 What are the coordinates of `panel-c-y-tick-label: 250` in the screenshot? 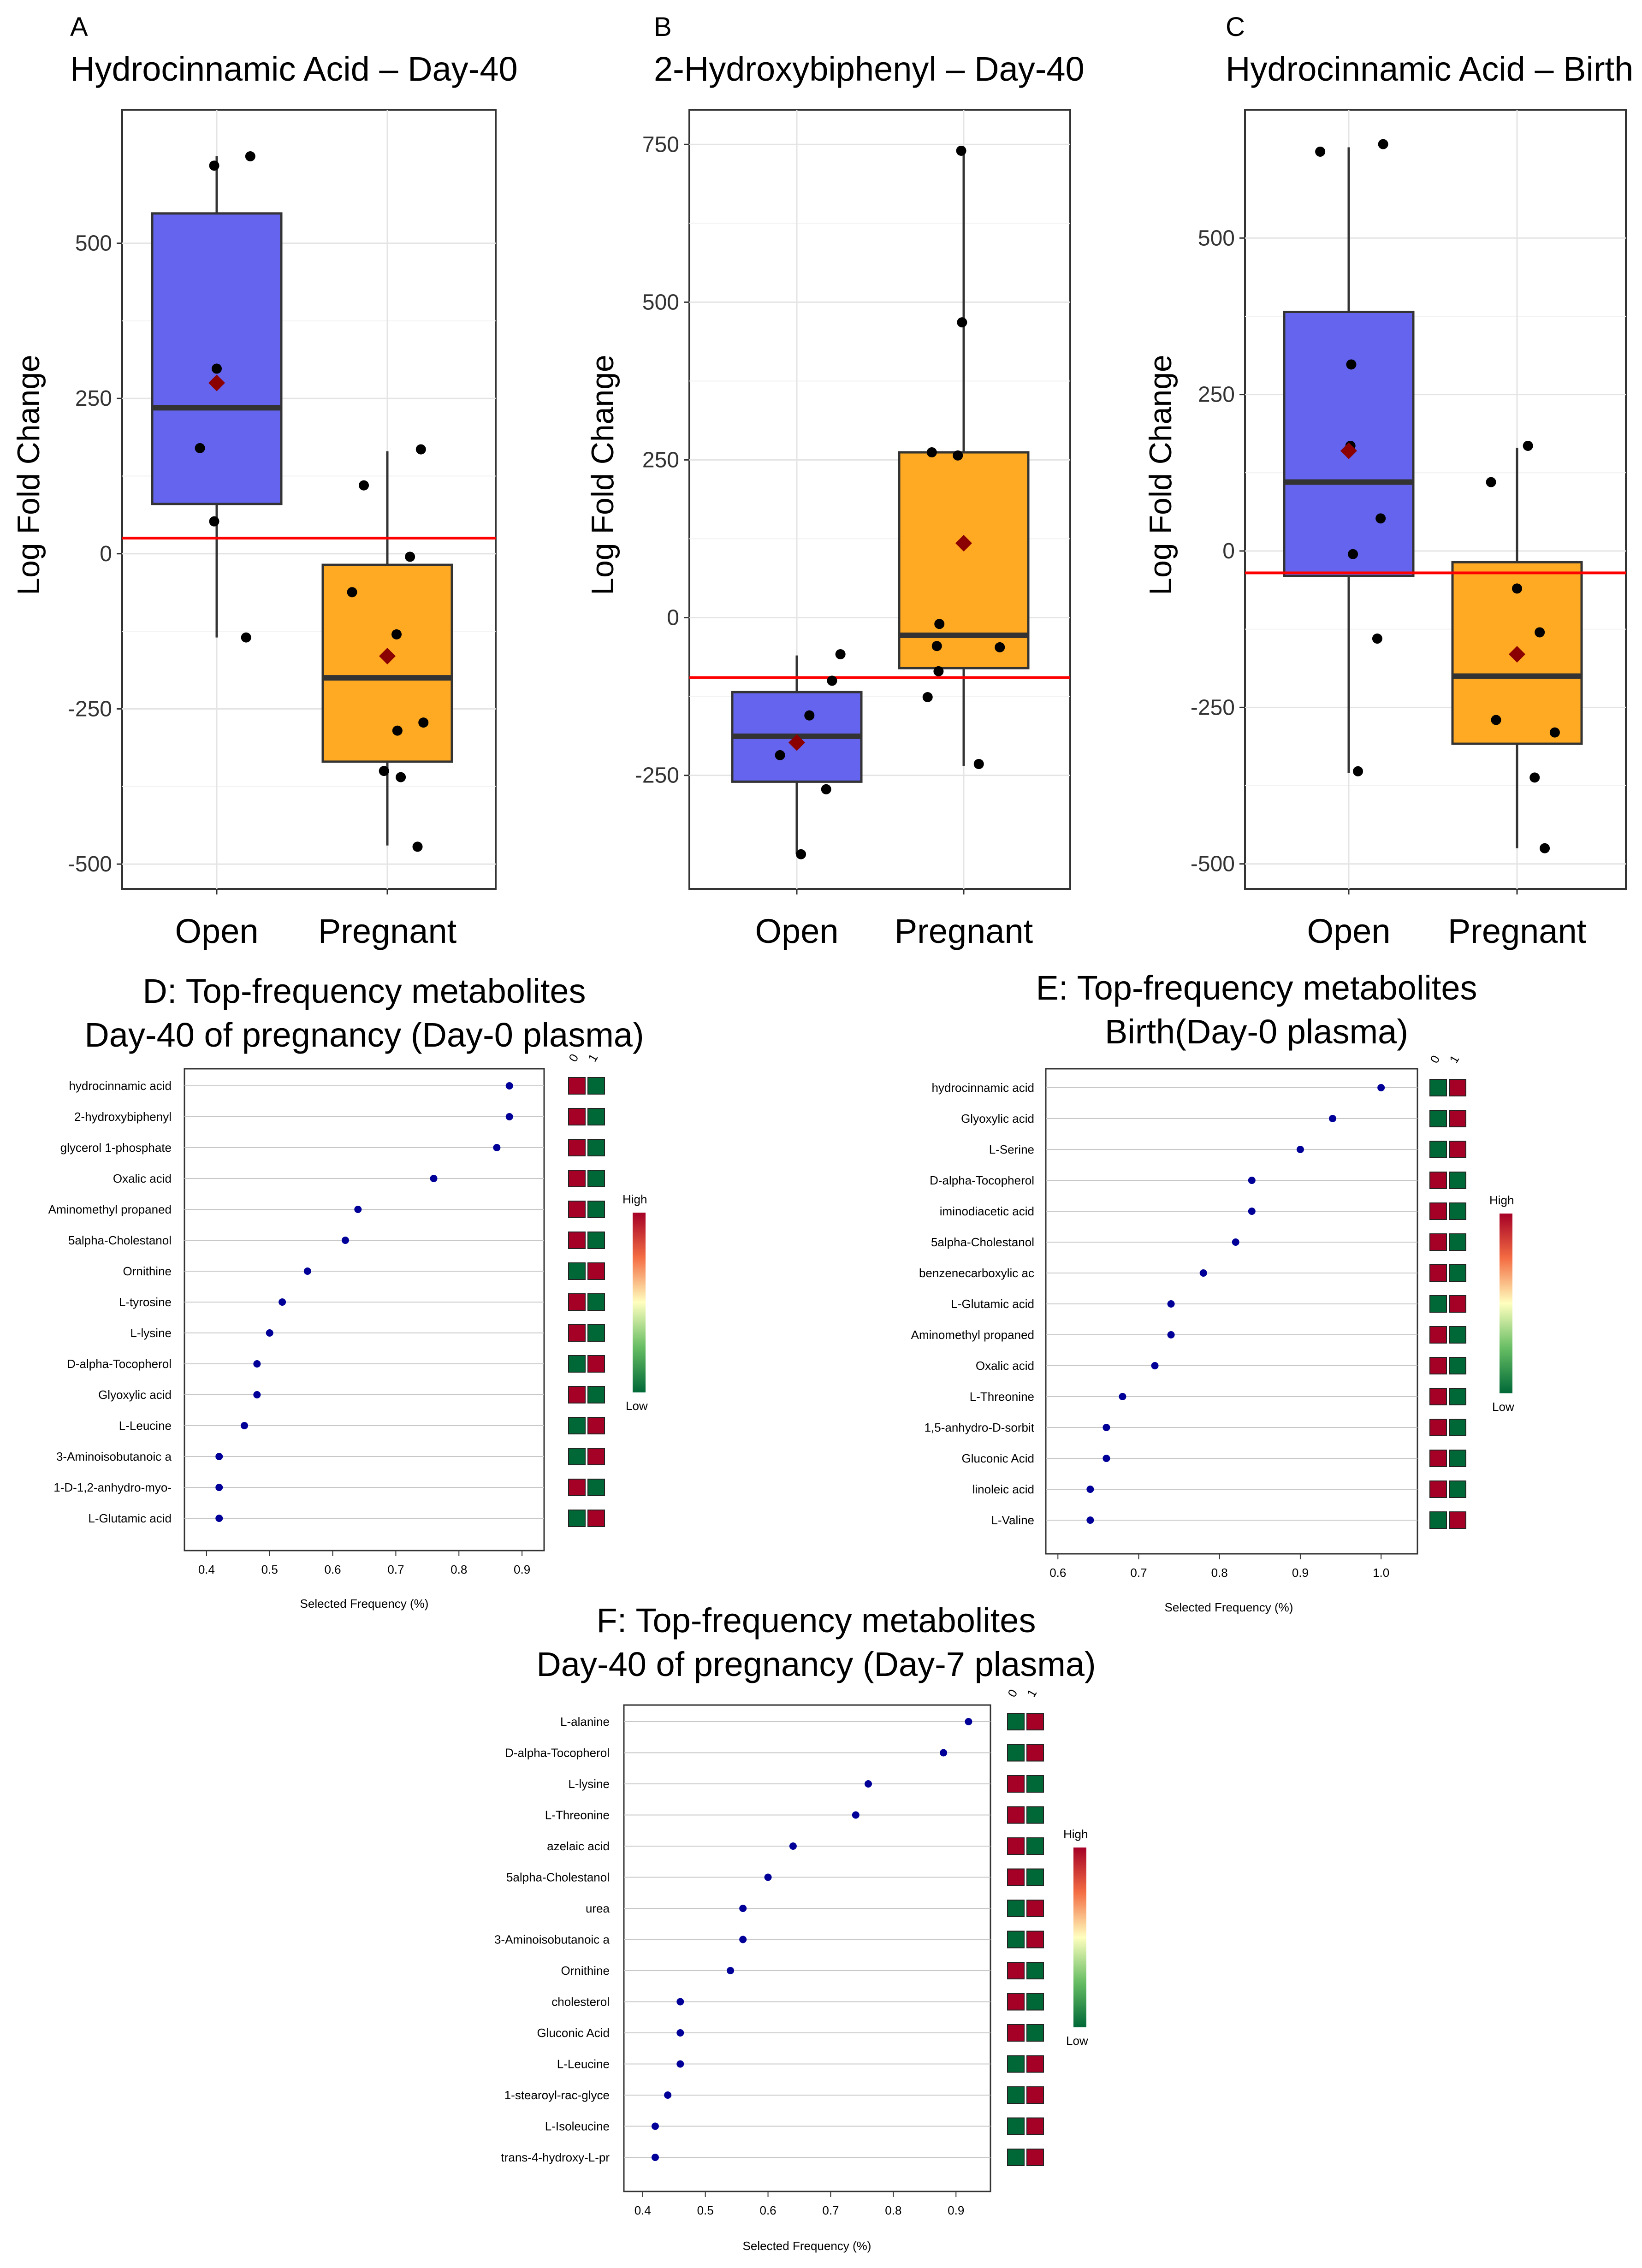 It's located at (1217, 395).